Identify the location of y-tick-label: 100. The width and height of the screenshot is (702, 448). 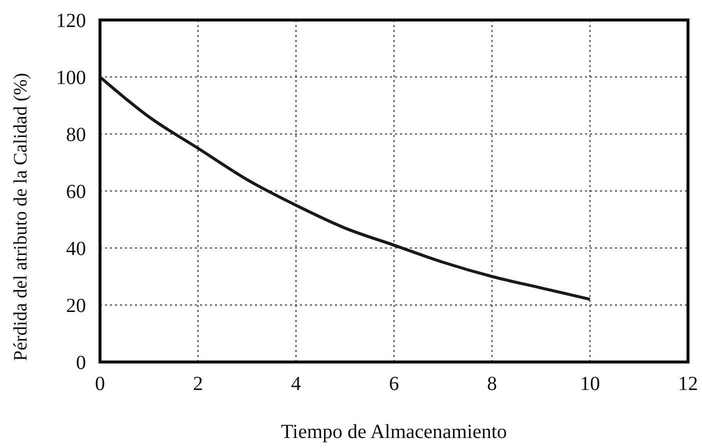
(71, 78).